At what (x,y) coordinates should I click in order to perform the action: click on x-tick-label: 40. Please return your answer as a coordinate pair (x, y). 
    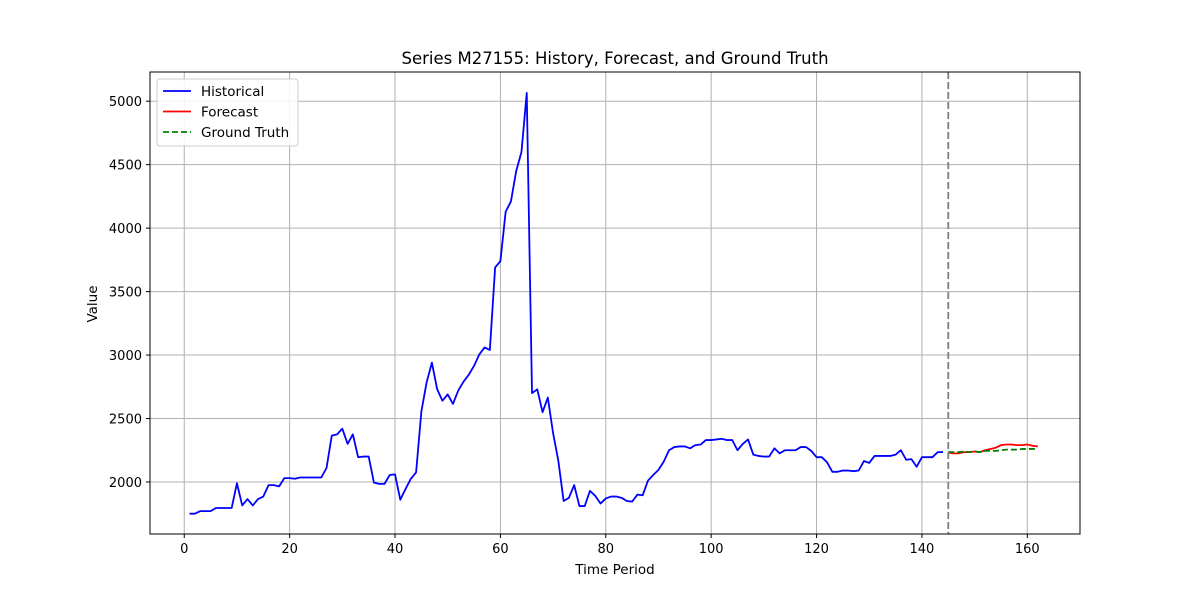
    Looking at the image, I should click on (395, 549).